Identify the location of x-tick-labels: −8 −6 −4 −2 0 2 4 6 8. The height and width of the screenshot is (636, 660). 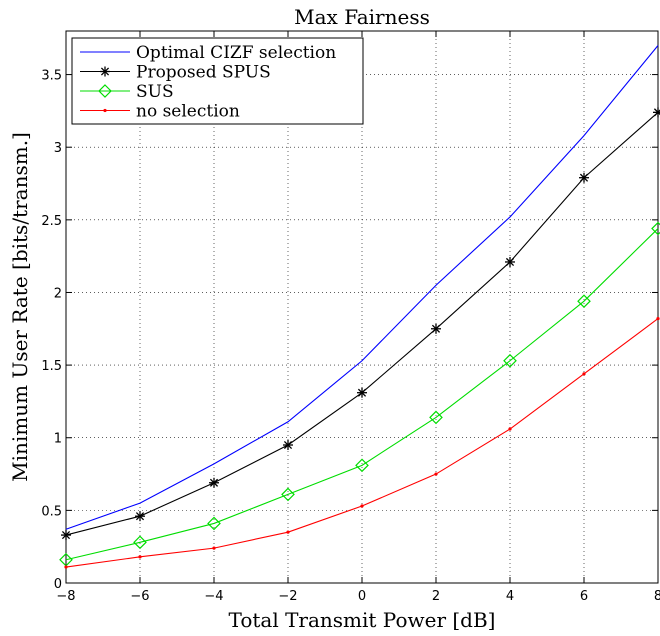
(358, 596).